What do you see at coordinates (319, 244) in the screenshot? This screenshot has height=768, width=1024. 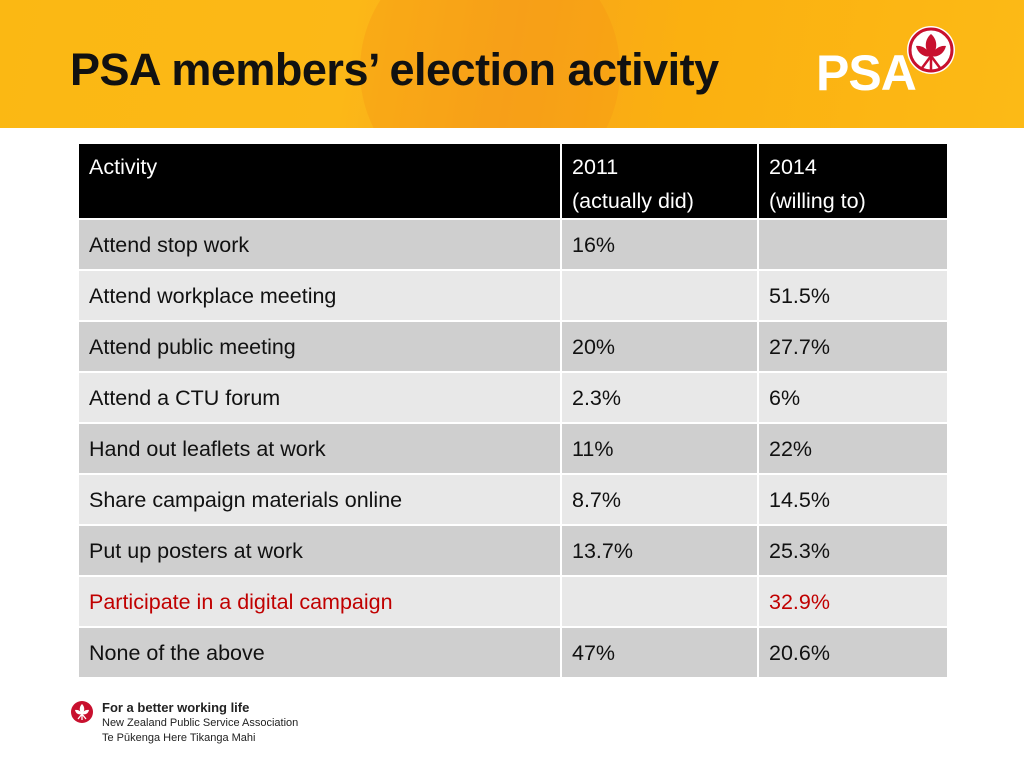 I see `activity-cell: Attend stop work` at bounding box center [319, 244].